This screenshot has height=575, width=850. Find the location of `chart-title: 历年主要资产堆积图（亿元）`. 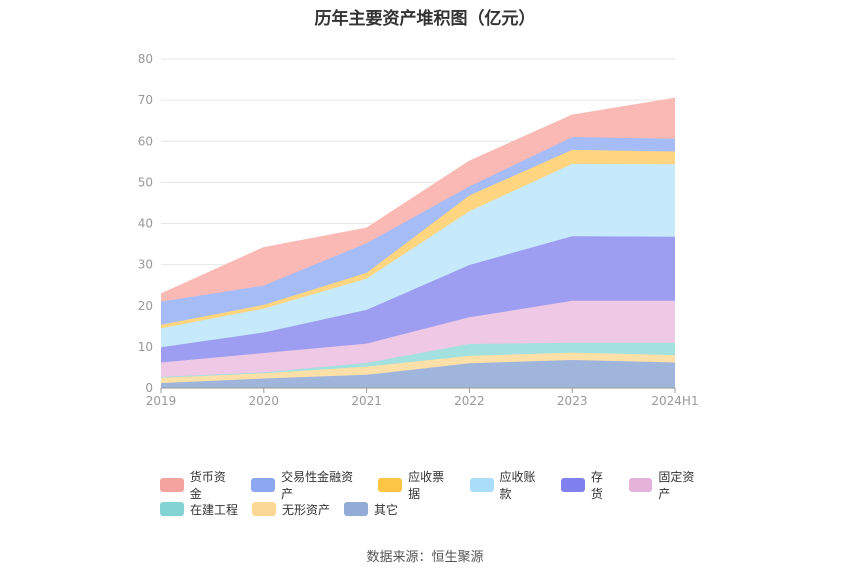

chart-title: 历年主要资产堆积图（亿元） is located at coordinates (425, 19).